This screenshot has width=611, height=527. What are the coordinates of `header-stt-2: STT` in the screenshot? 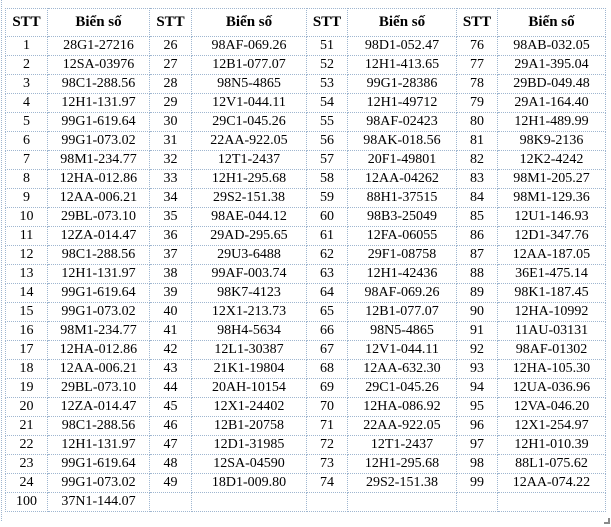 It's located at (170, 22).